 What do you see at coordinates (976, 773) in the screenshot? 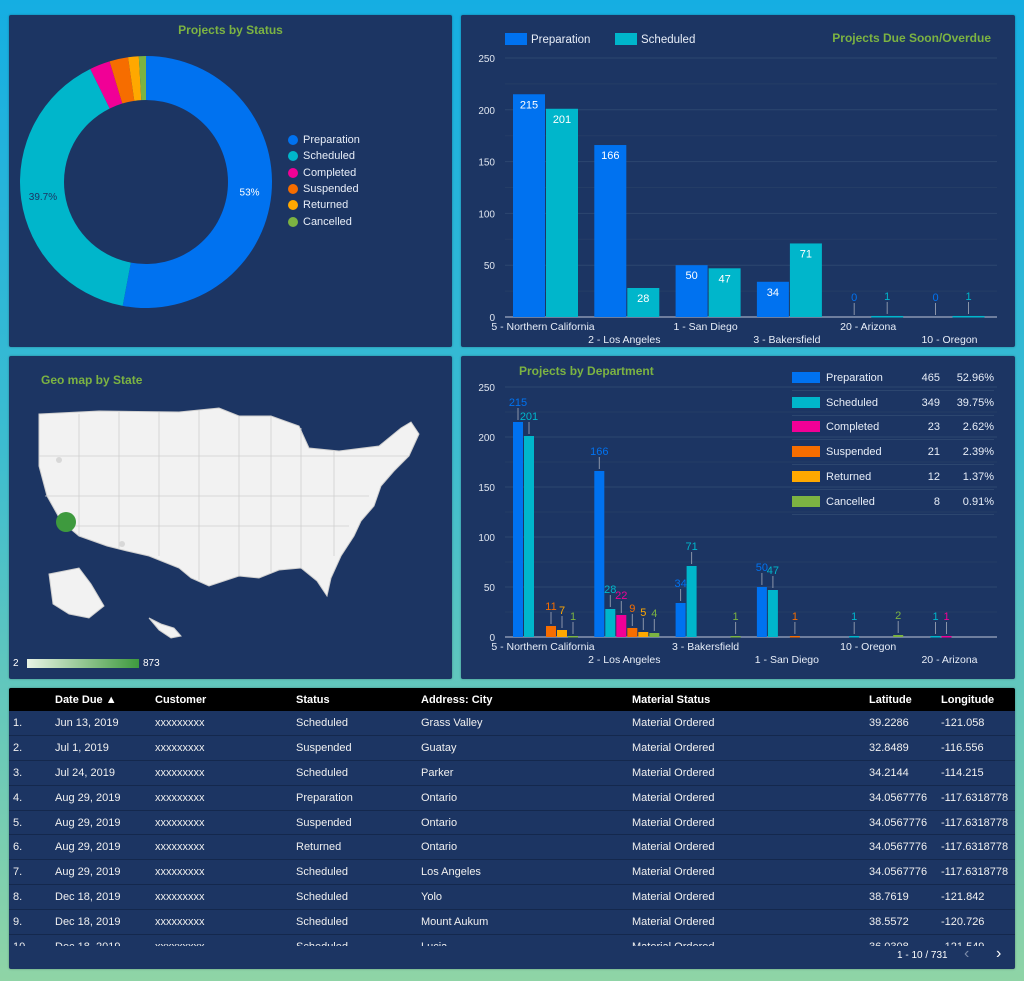
I see `table-cell: -114.215` at bounding box center [976, 773].